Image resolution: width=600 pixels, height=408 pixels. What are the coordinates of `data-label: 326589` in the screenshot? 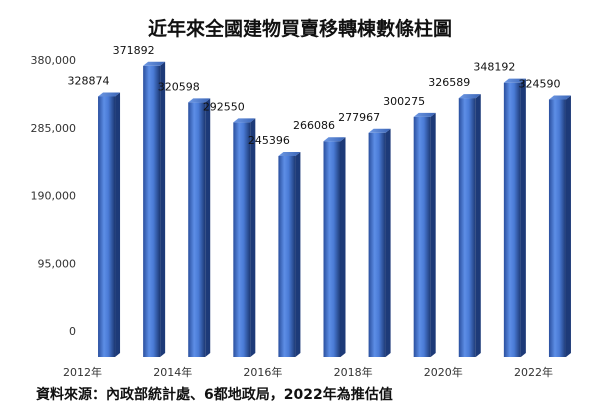 It's located at (449, 82).